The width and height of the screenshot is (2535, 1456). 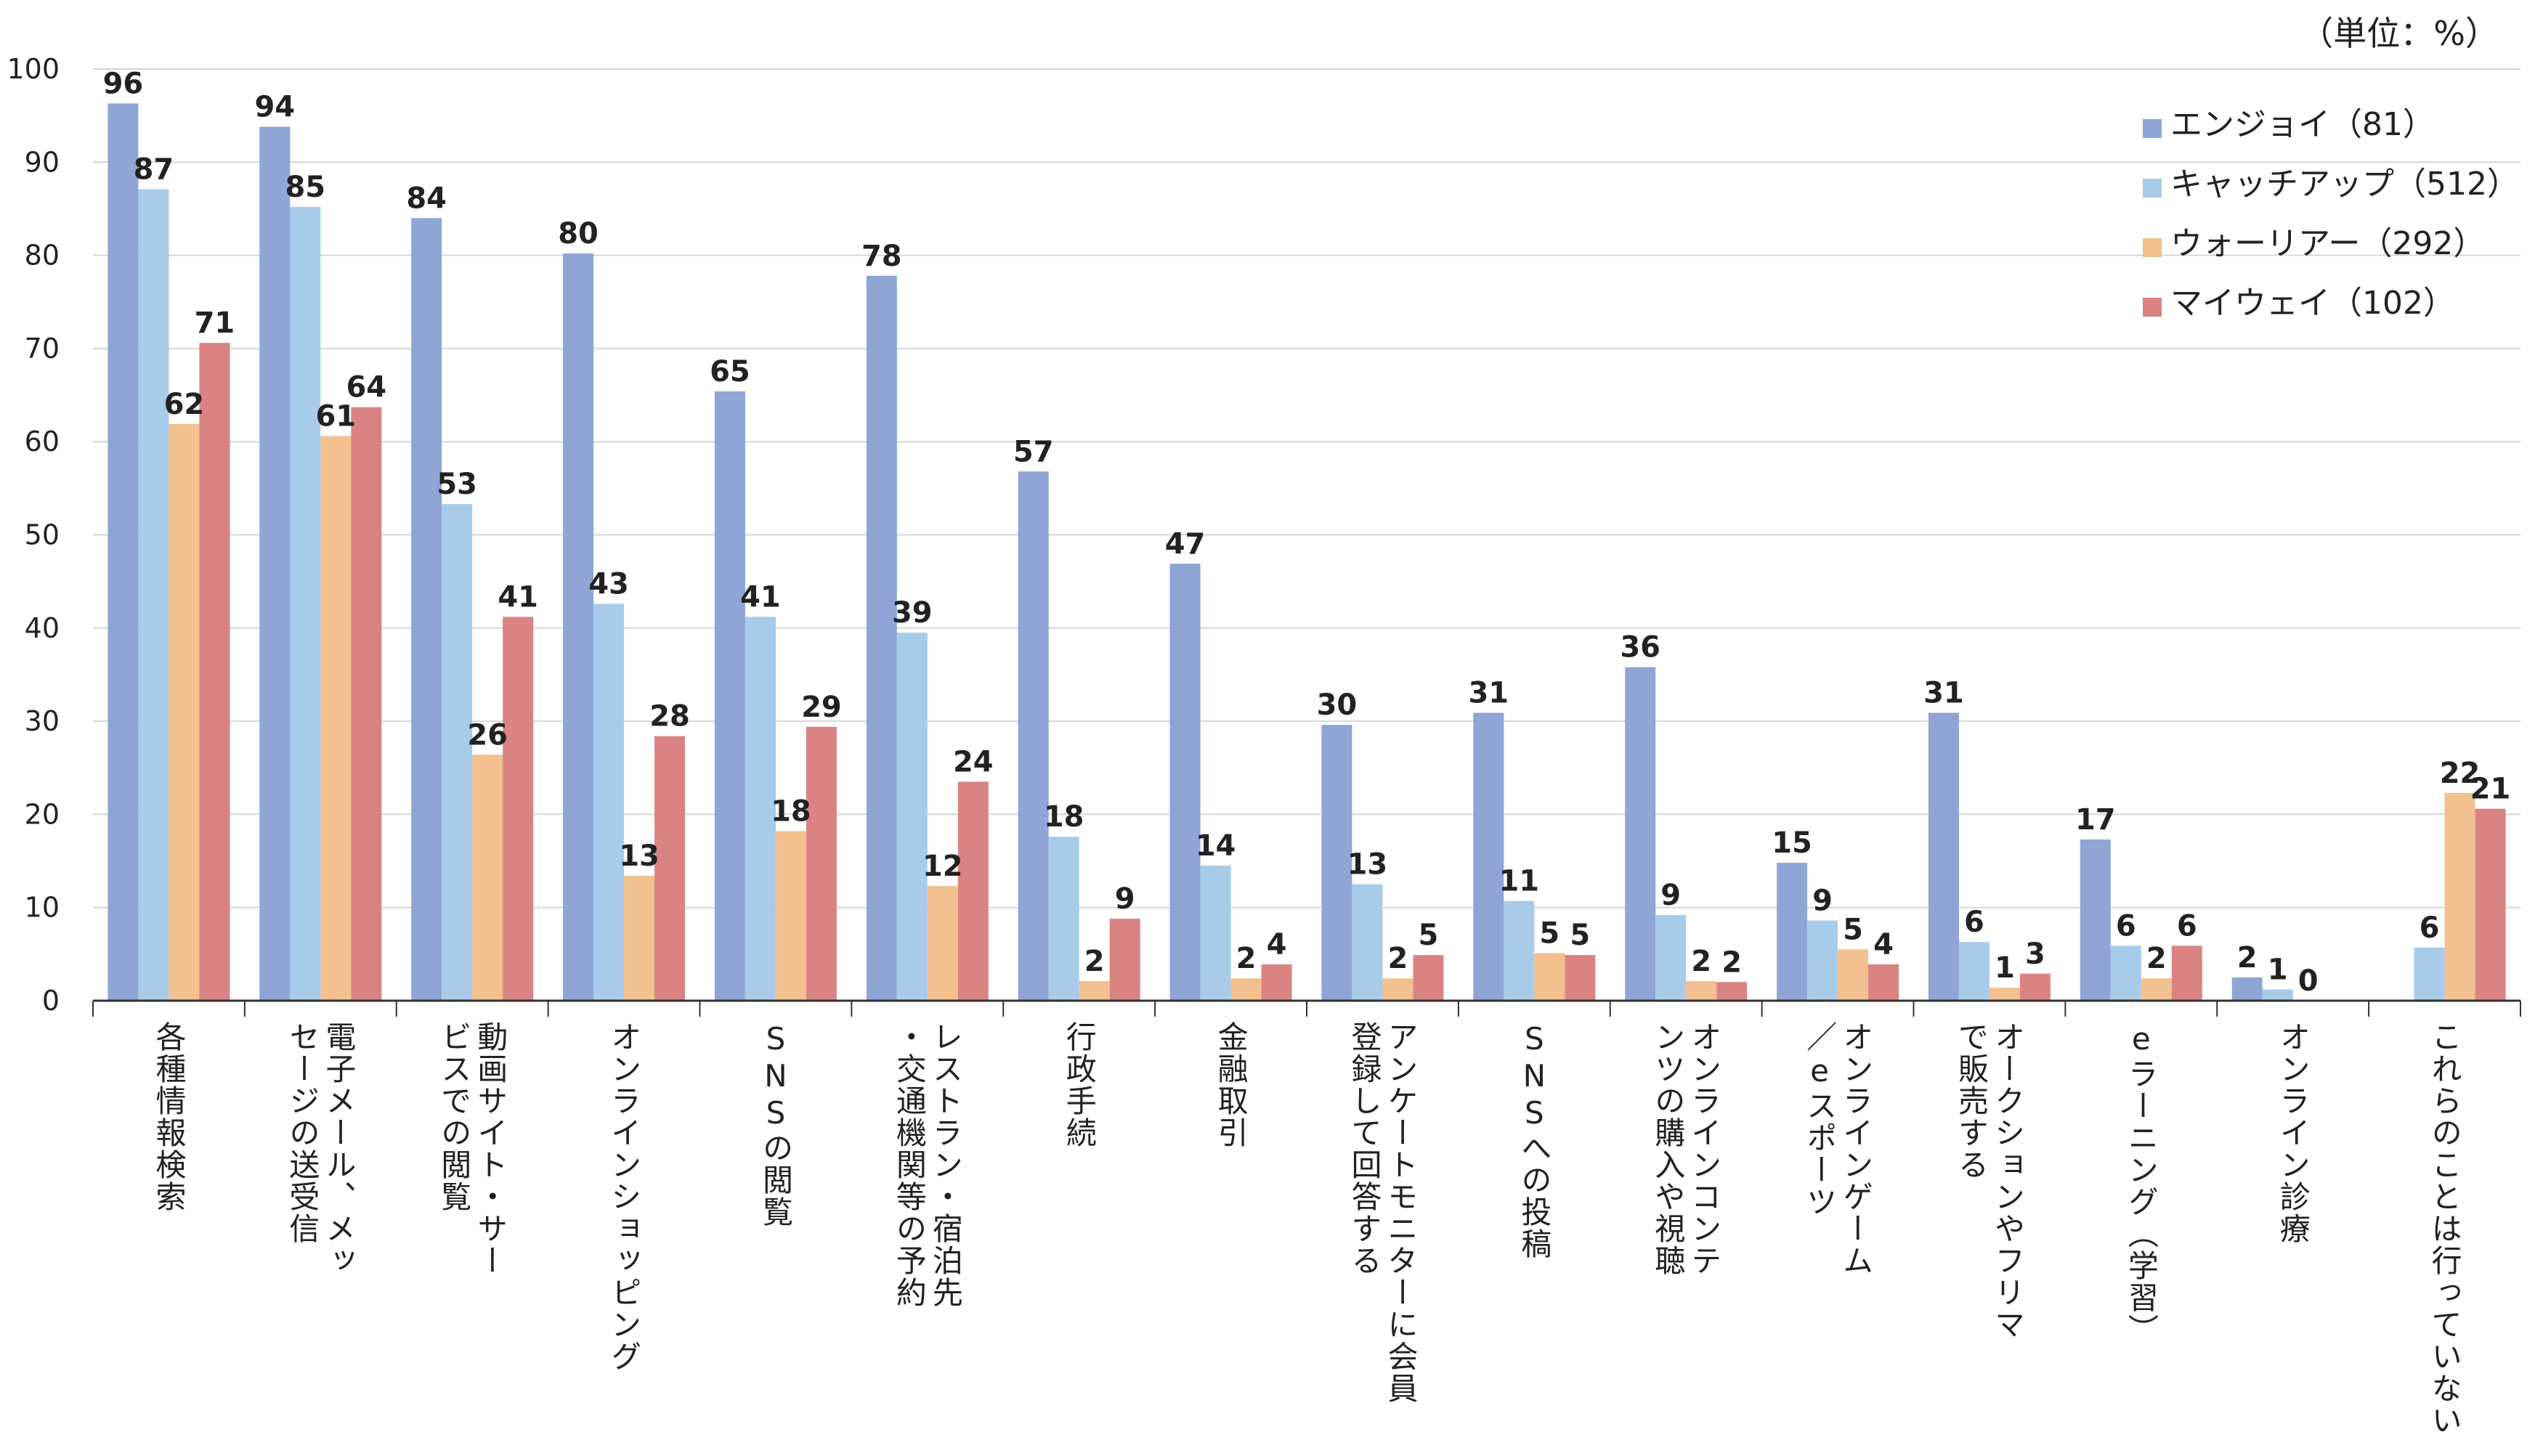 I want to click on y-tick-label-100: 100, so click(x=33, y=69).